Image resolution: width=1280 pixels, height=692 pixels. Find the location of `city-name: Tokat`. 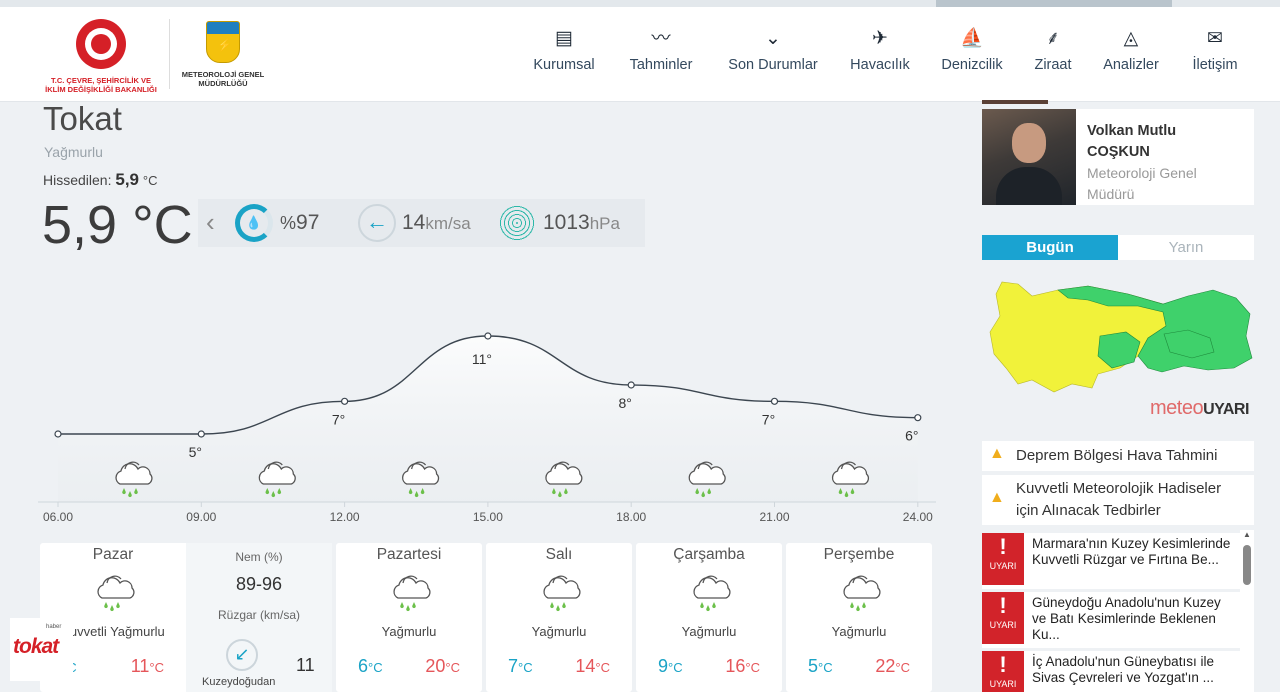

city-name: Tokat is located at coordinates (82, 118).